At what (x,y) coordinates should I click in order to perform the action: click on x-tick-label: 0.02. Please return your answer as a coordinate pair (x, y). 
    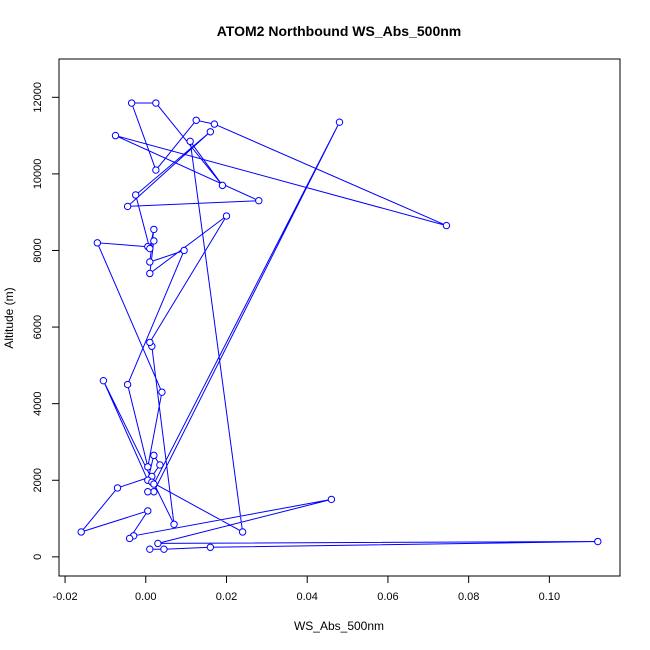
    Looking at the image, I should click on (226, 597).